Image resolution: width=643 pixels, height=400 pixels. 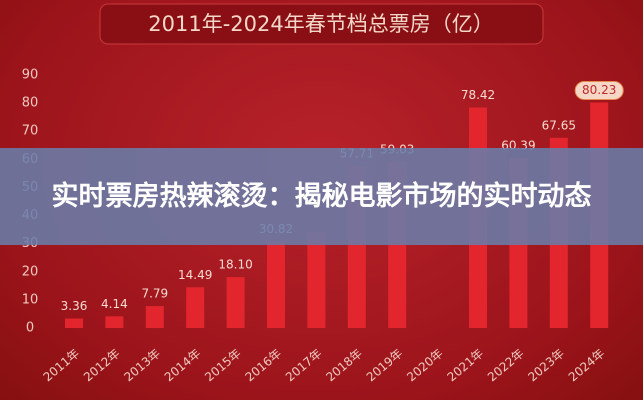 What do you see at coordinates (546, 365) in the screenshot?
I see `x-tick-label: 2023年` at bounding box center [546, 365].